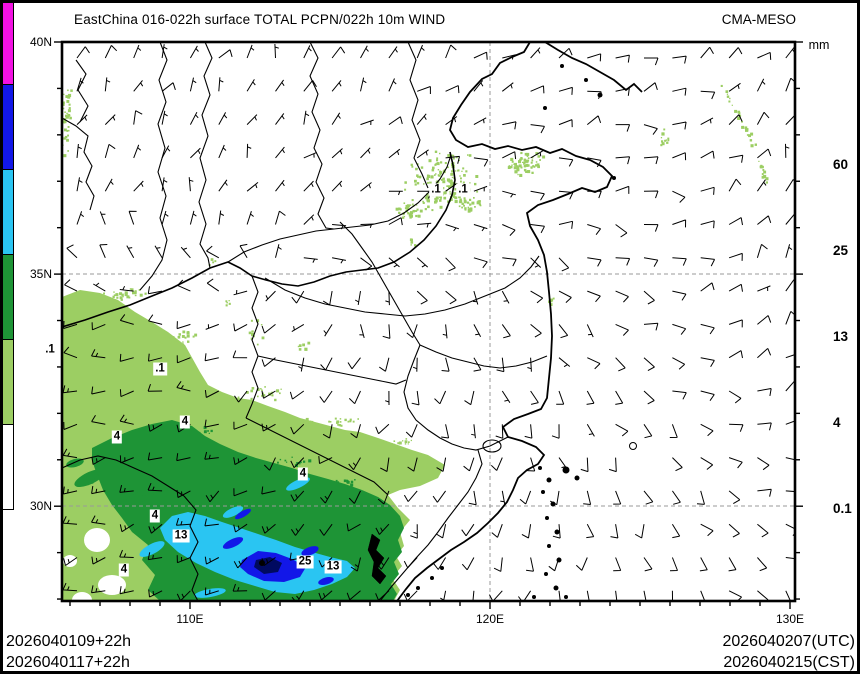  I want to click on colorbar-level-label: 25, so click(841, 250).